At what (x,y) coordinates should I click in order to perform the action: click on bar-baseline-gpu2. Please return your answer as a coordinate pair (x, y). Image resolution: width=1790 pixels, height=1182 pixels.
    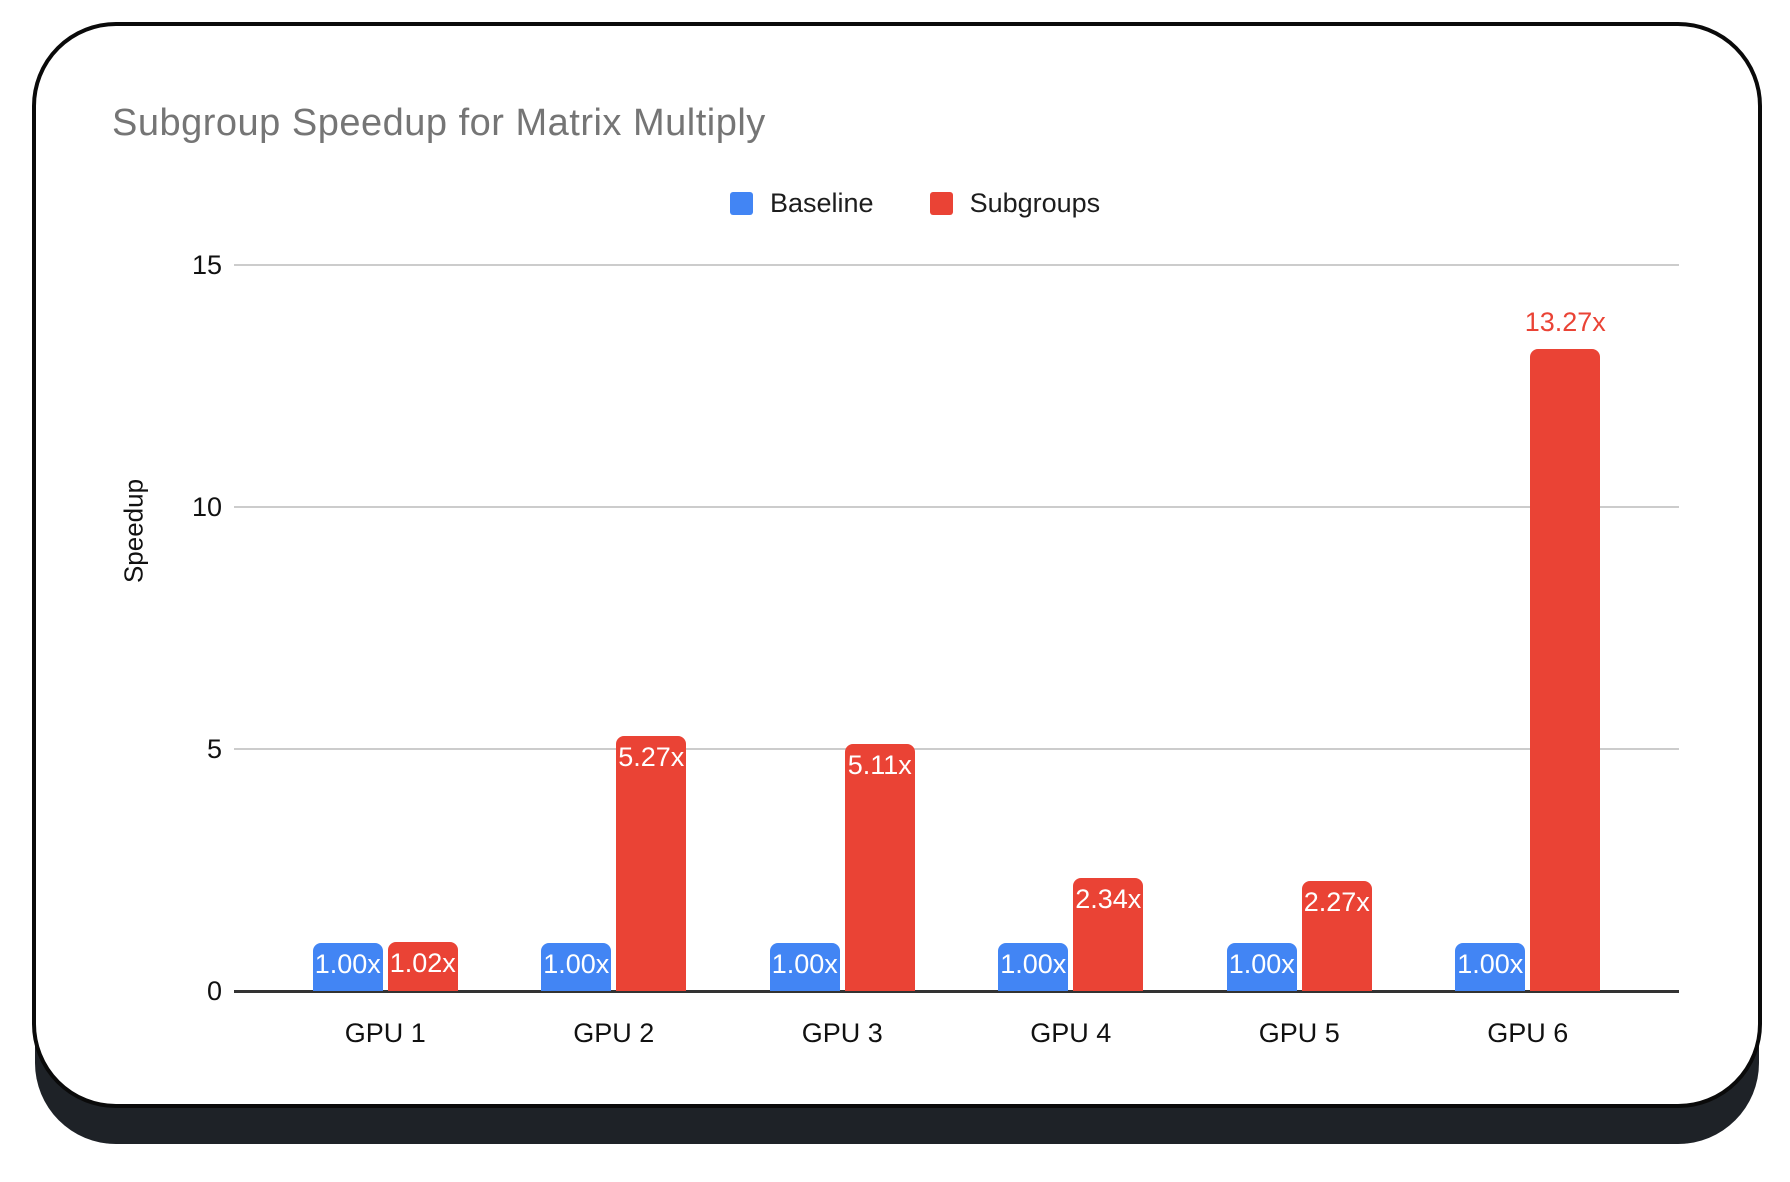
    Looking at the image, I should click on (576, 966).